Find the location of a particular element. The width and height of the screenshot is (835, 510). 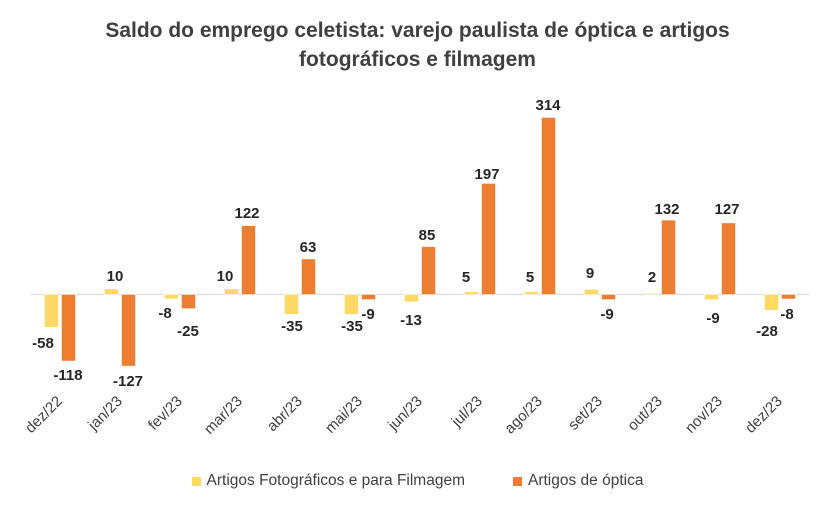

bar-optica-jun/23 is located at coordinates (428, 270).